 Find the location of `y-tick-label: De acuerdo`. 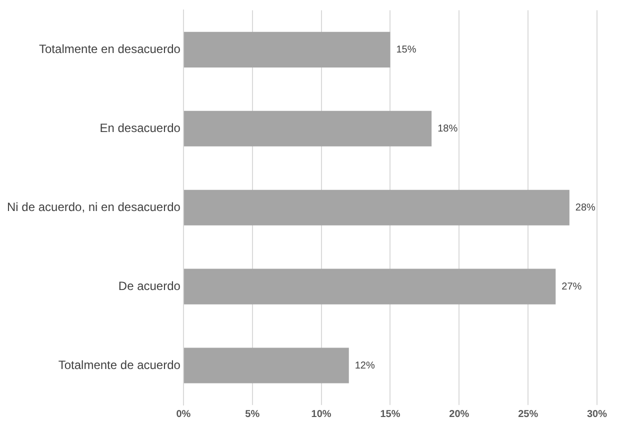

y-tick-label: De acuerdo is located at coordinates (149, 285).